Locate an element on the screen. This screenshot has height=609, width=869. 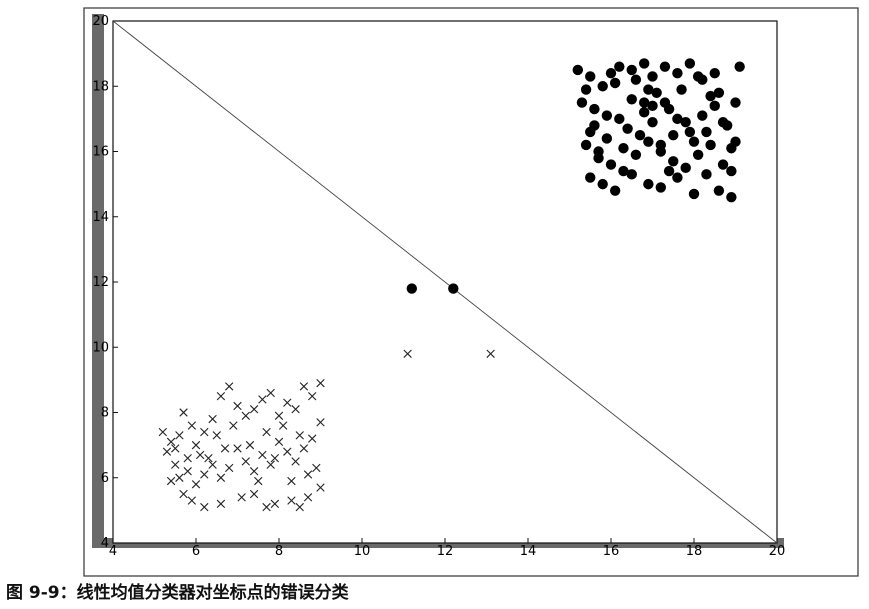
y-tick-label: 14 is located at coordinates (100, 217).